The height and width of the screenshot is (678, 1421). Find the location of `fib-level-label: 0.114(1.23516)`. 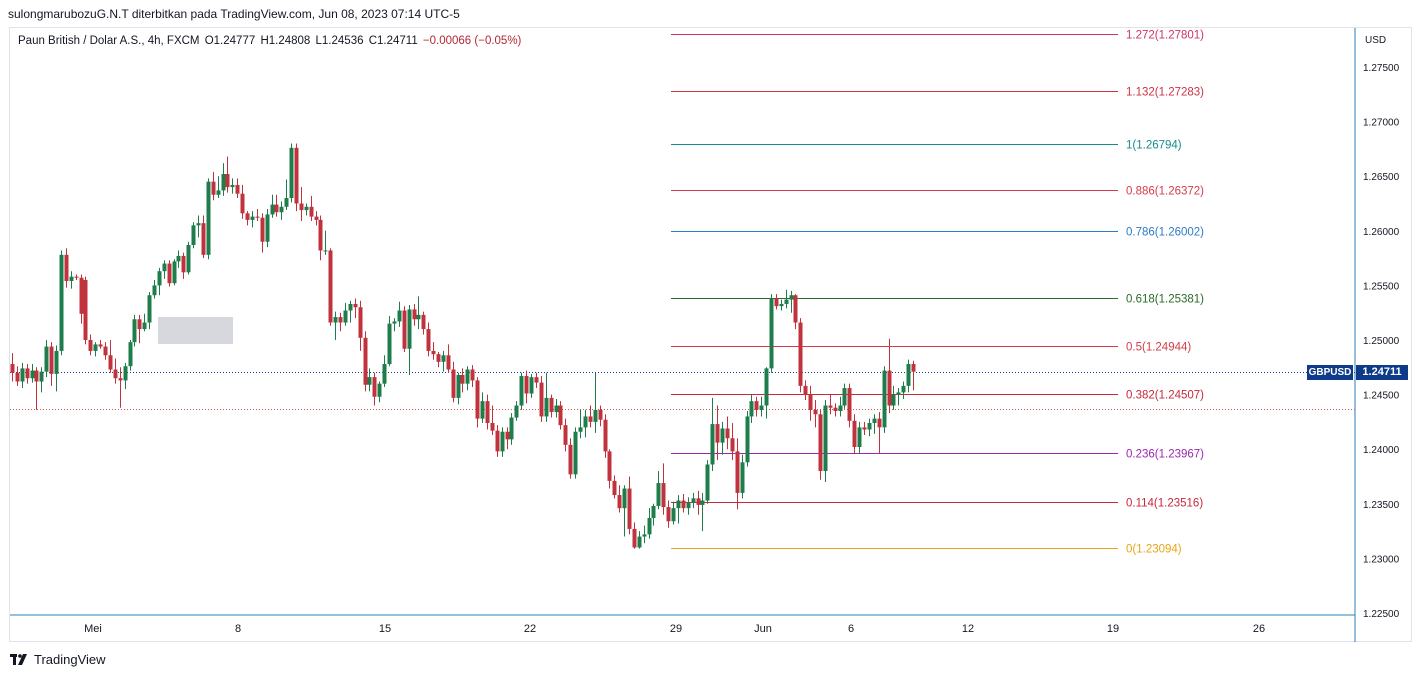

fib-level-label: 0.114(1.23516) is located at coordinates (1164, 504).